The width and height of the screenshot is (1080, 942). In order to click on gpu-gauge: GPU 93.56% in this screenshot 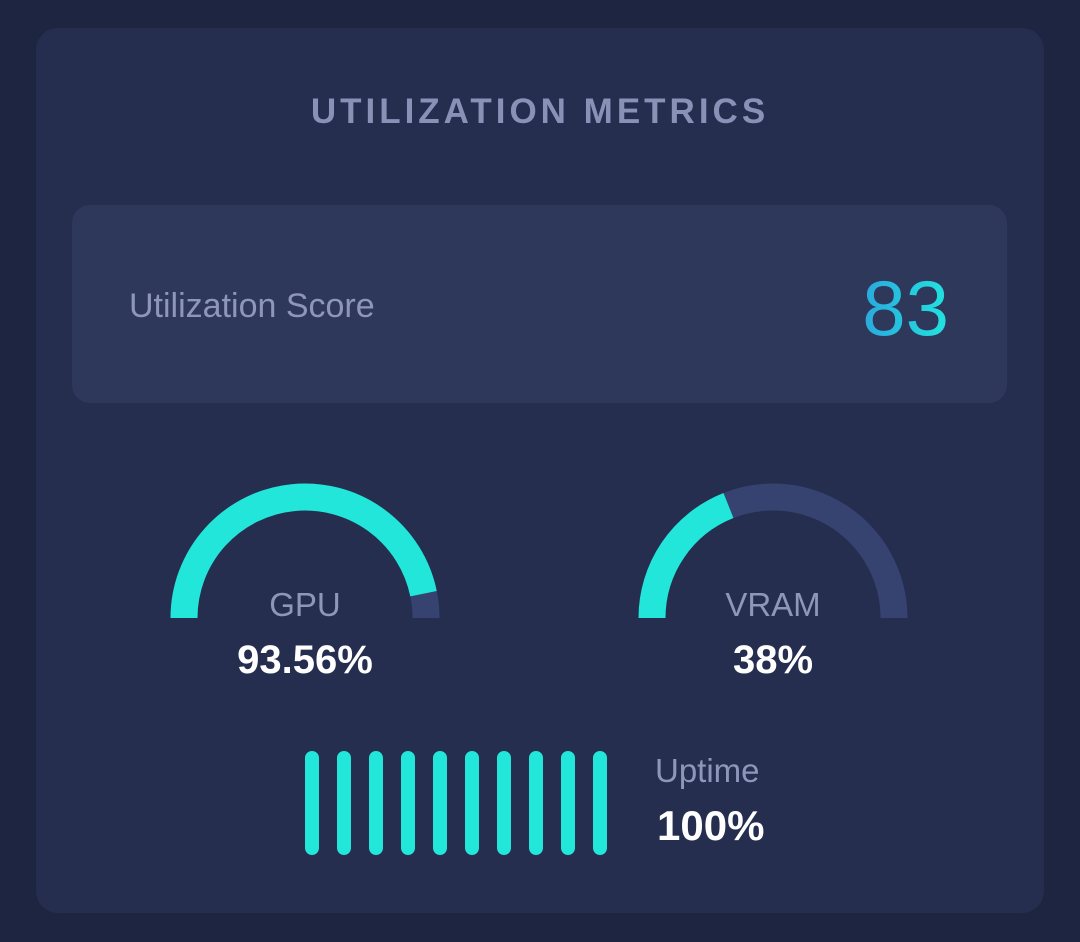, I will do `click(305, 580)`.